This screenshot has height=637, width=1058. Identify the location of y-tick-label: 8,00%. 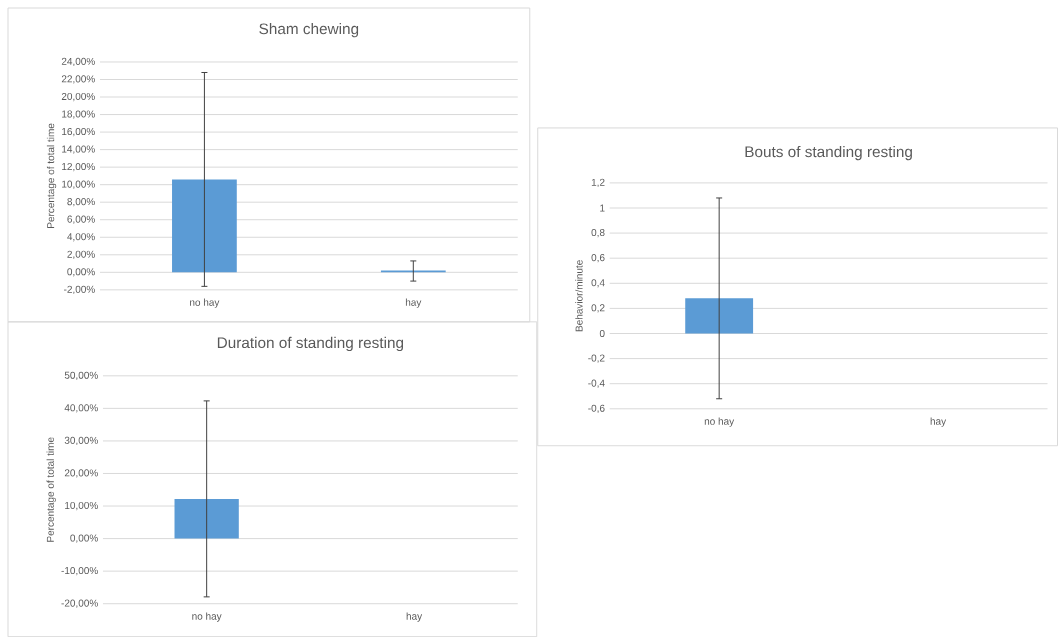
(81, 202).